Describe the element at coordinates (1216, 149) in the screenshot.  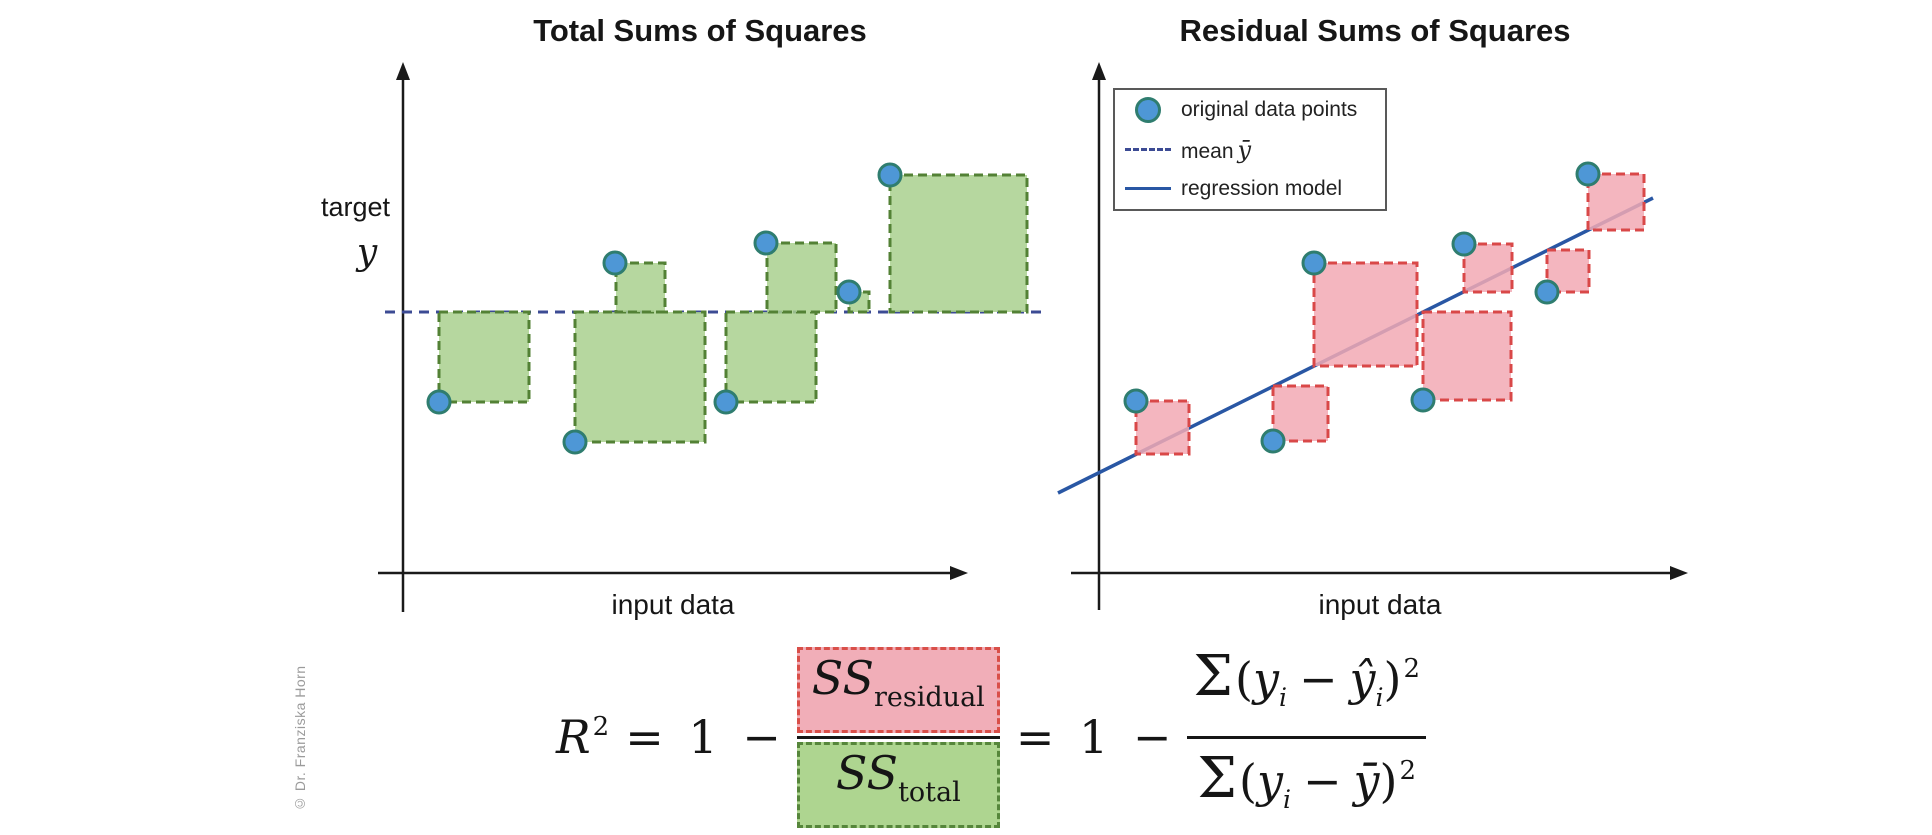
I see `legend-label: mean ȳ` at that location.